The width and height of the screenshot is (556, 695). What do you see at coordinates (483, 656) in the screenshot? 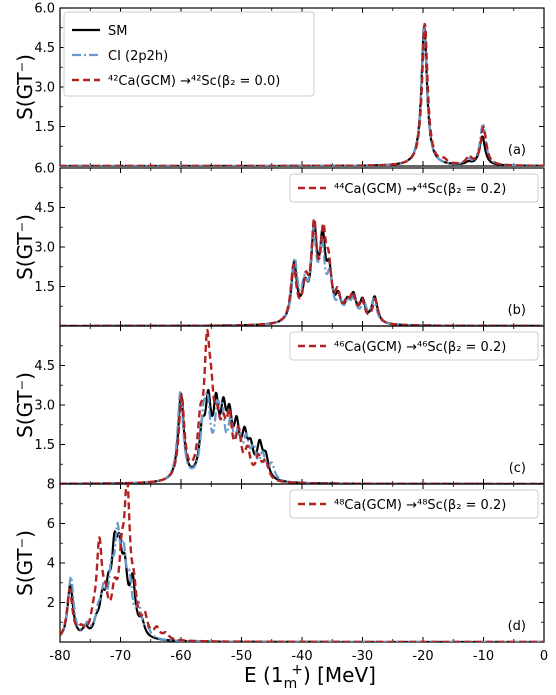
I see `x-tick-label: -10` at bounding box center [483, 656].